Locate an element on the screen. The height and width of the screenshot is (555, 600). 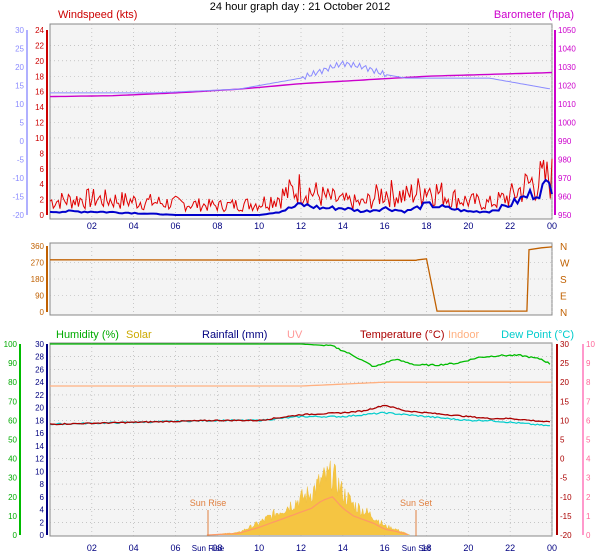
temperature-label: Temperature (°C) is located at coordinates (402, 335).